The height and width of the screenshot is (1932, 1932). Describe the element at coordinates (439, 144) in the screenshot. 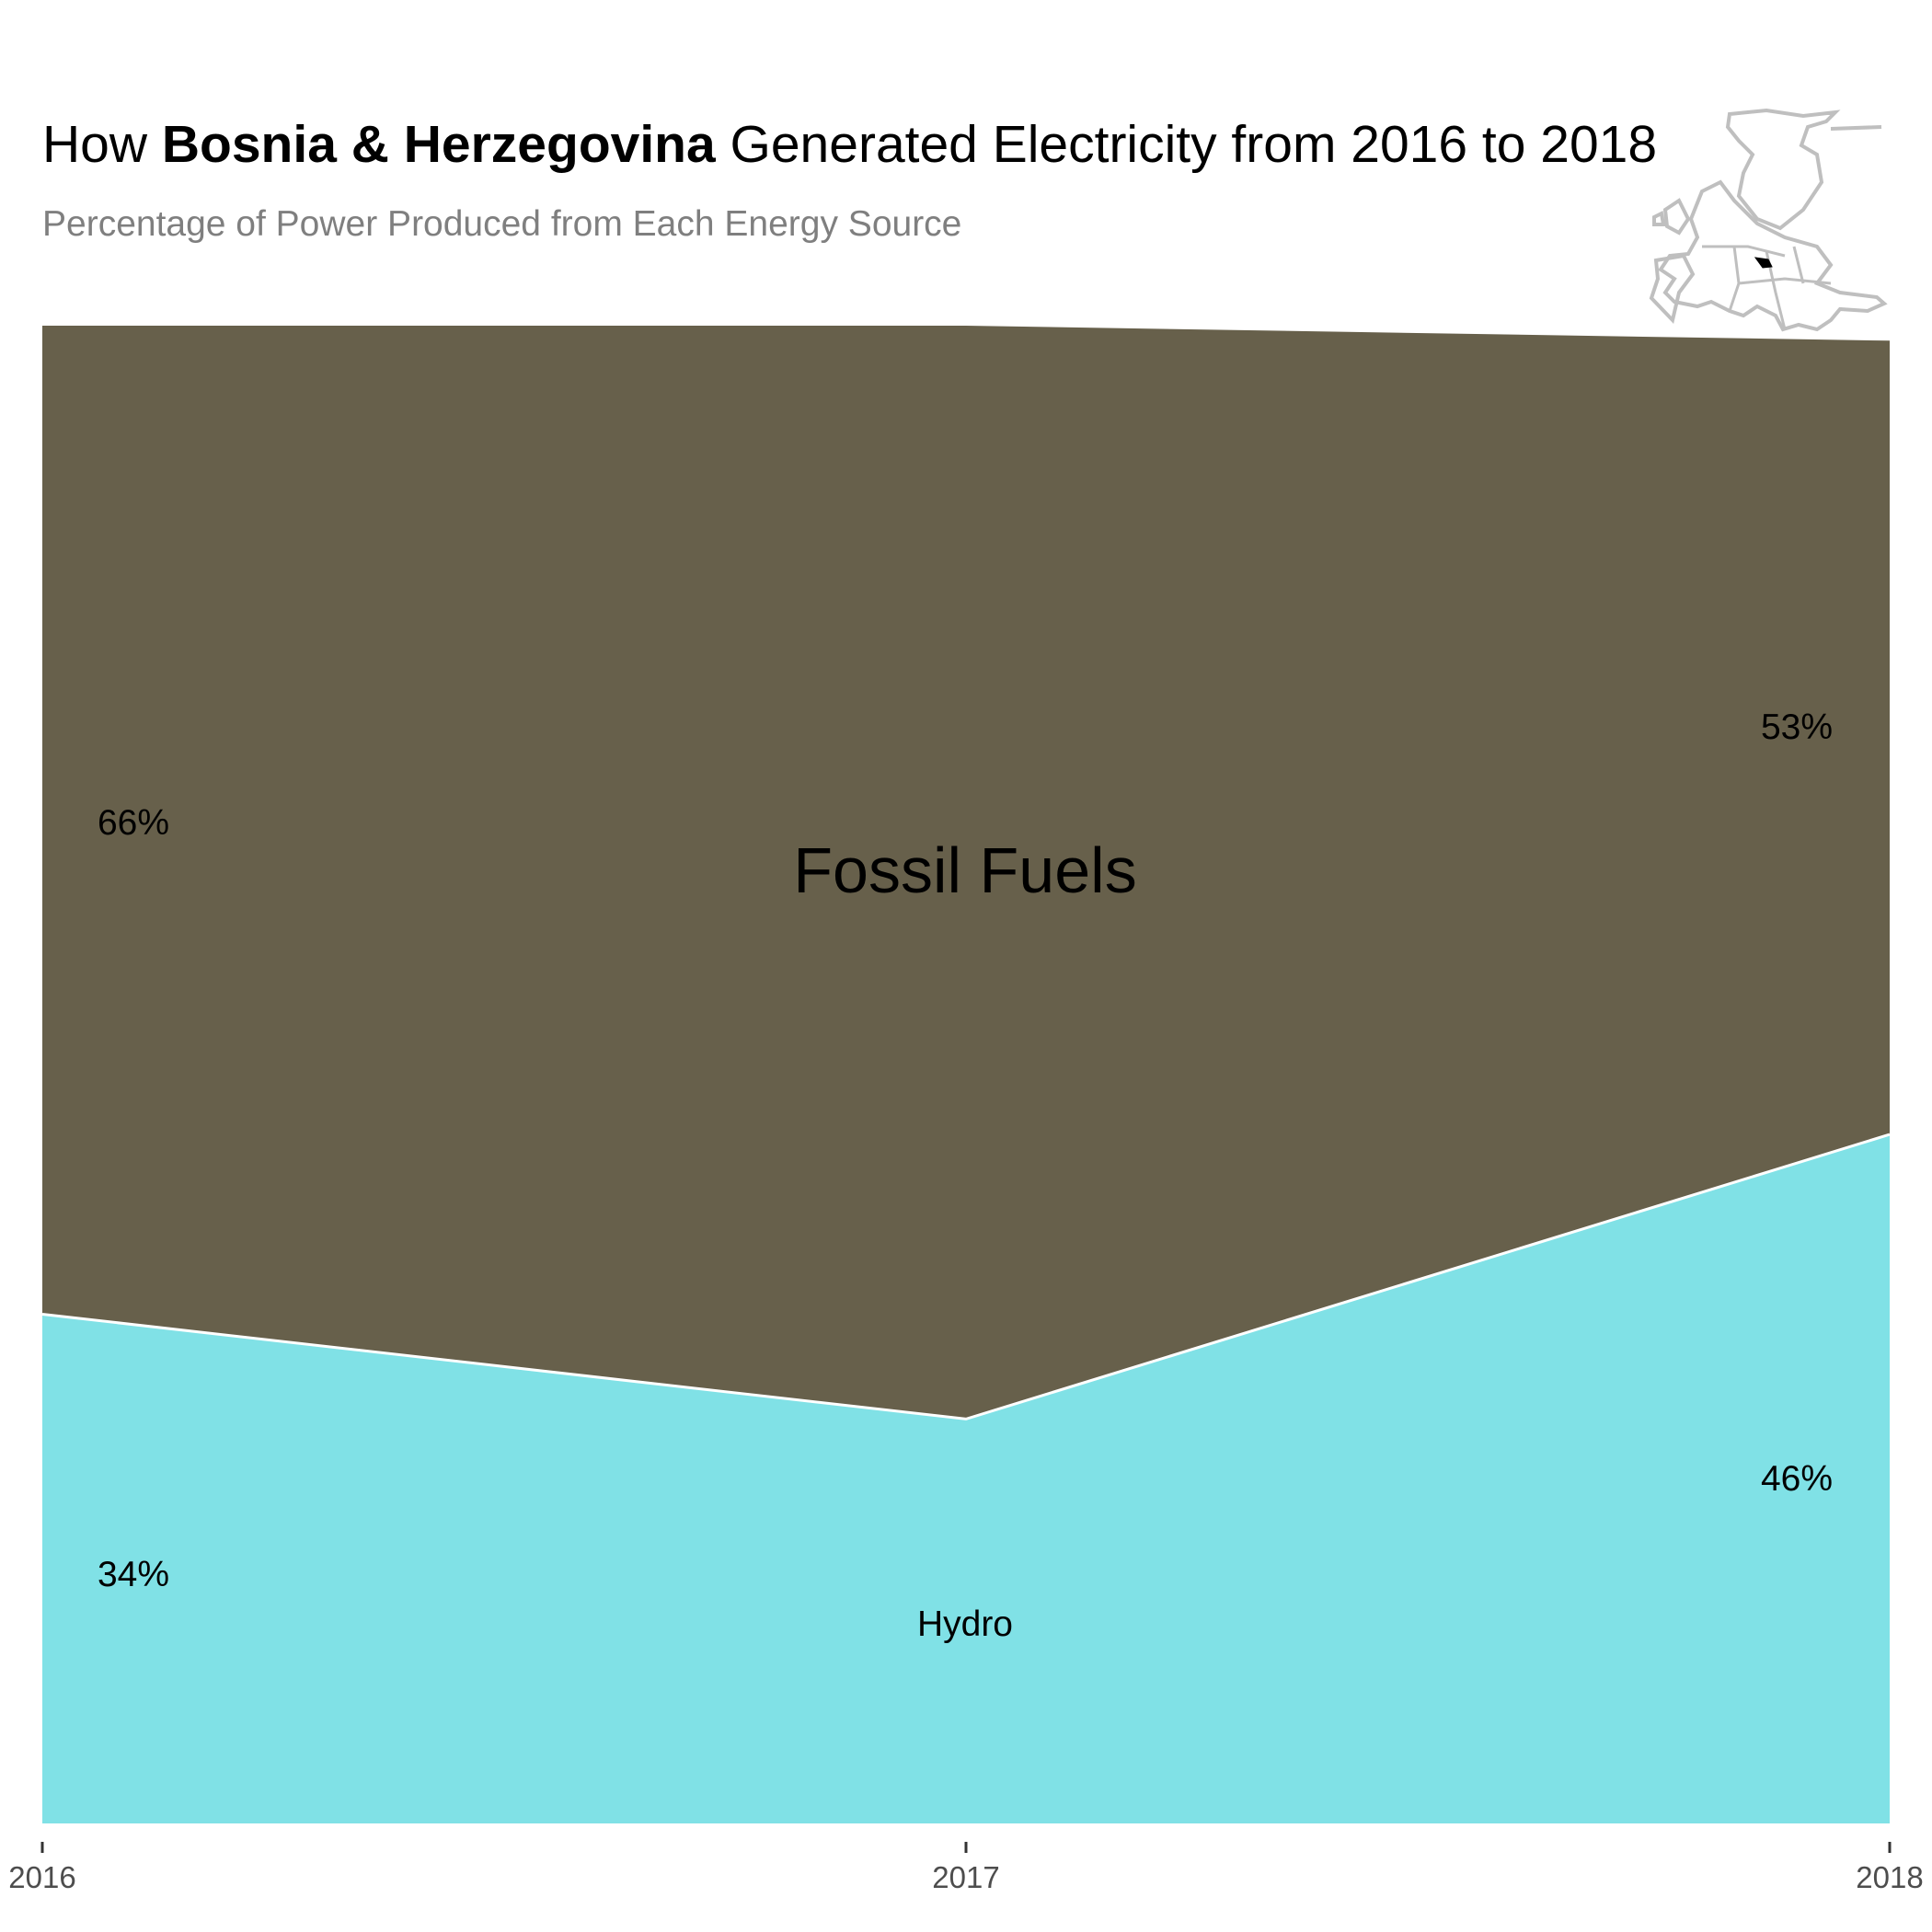

I see `title-country: Bosnia & Herzegovina` at that location.